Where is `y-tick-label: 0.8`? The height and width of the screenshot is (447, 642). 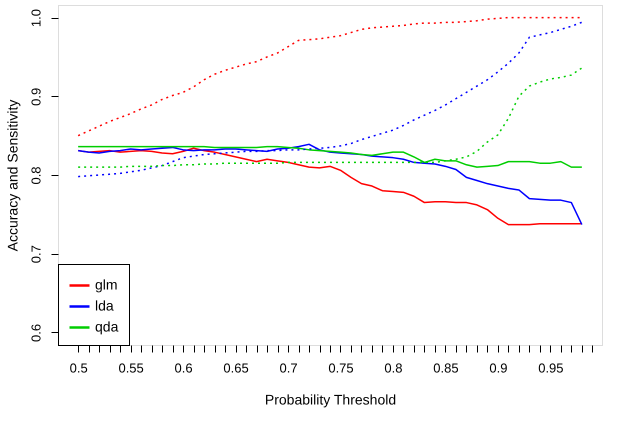 y-tick-label: 0.8 is located at coordinates (36, 175).